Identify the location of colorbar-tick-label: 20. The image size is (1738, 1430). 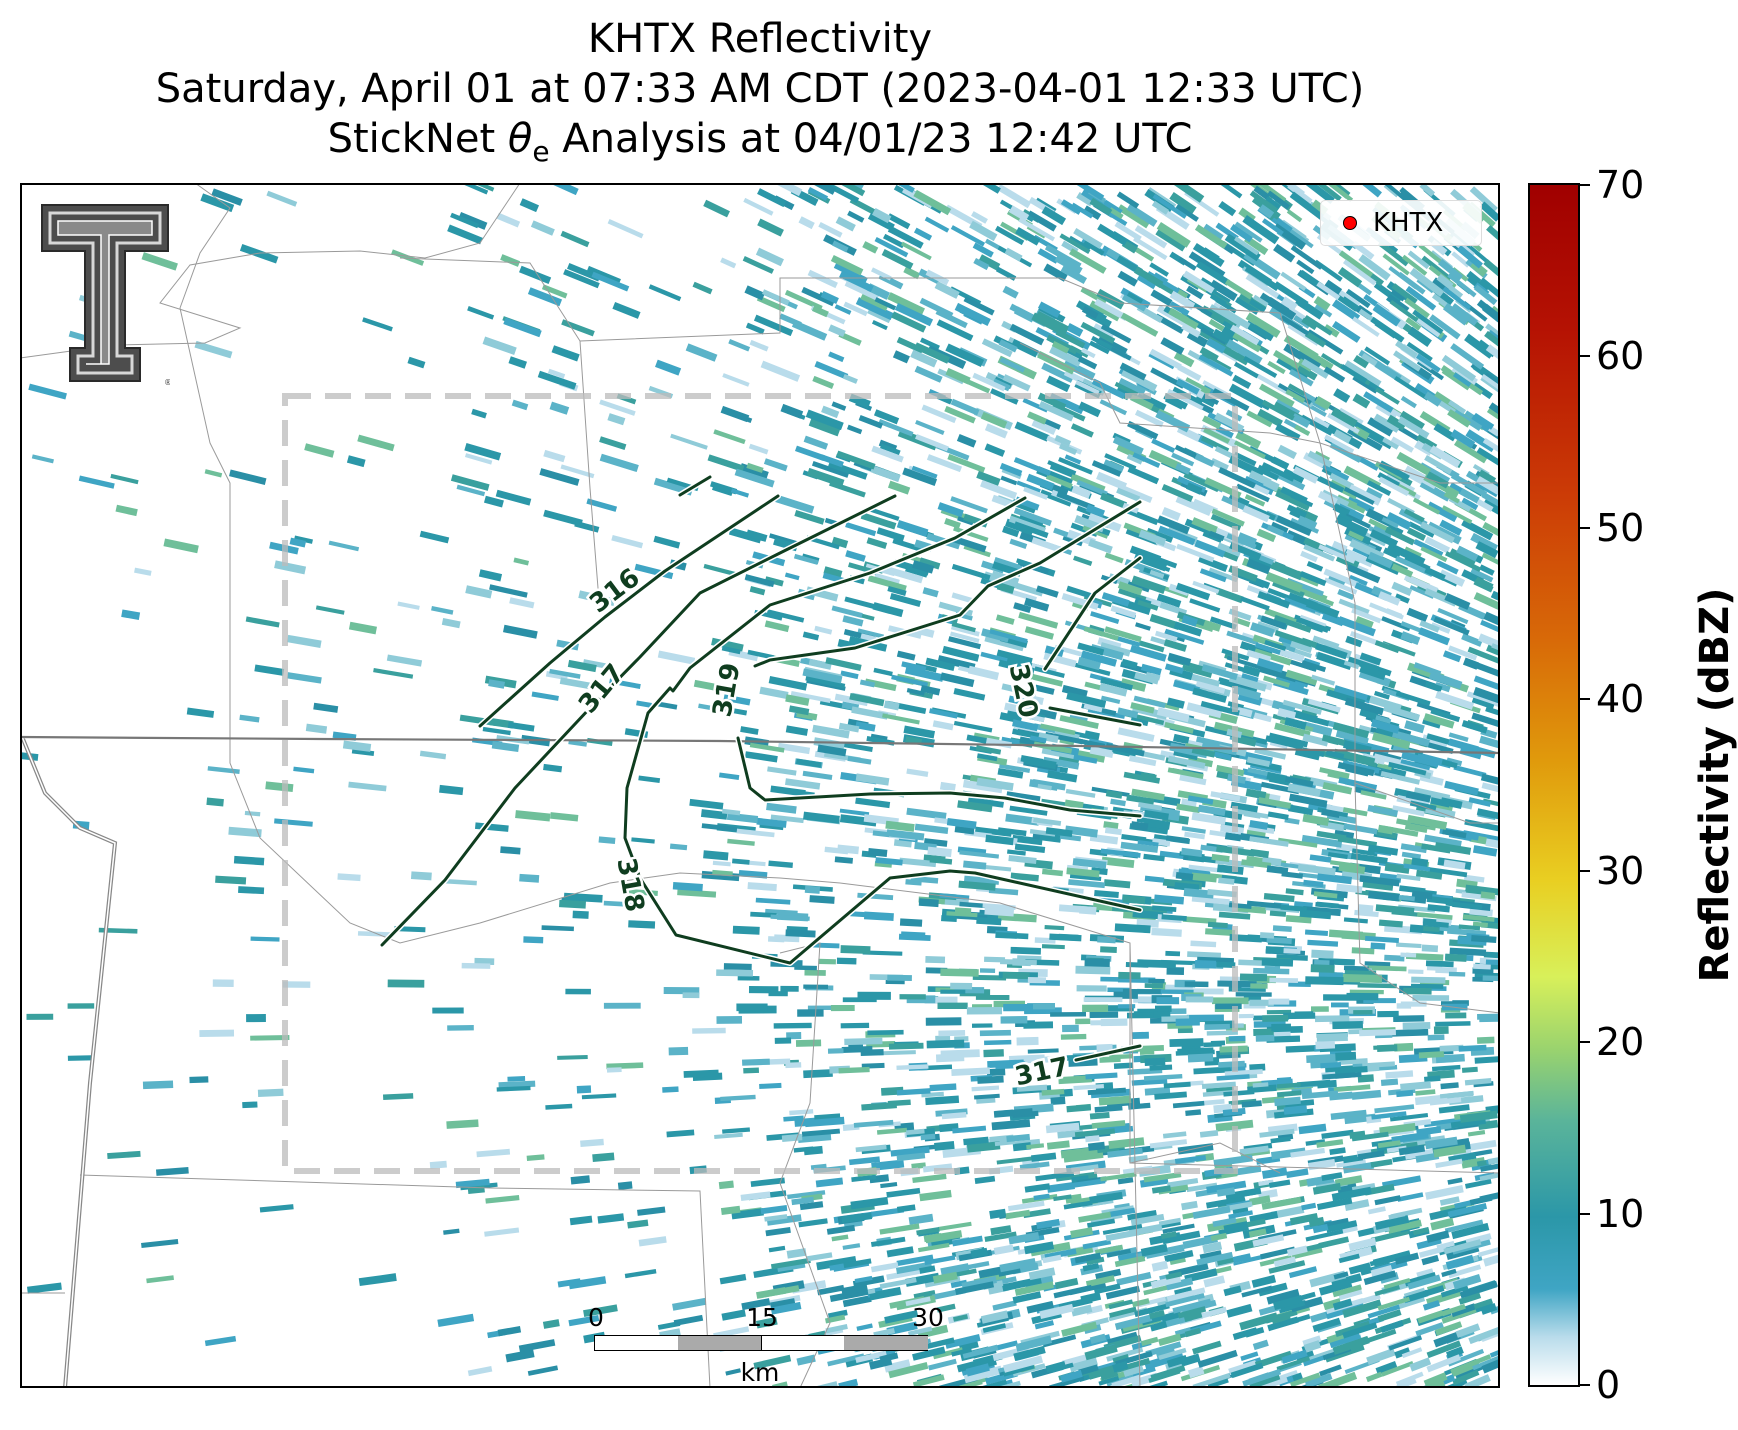
(1620, 1042).